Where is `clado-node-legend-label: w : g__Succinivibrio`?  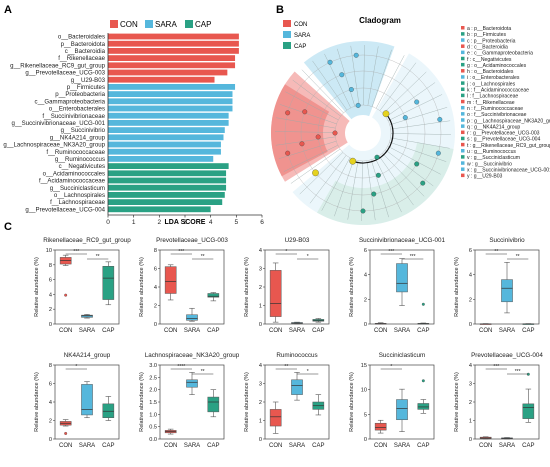
clado-node-legend-label: w : g__Succinivibrio is located at coordinates (489, 164).